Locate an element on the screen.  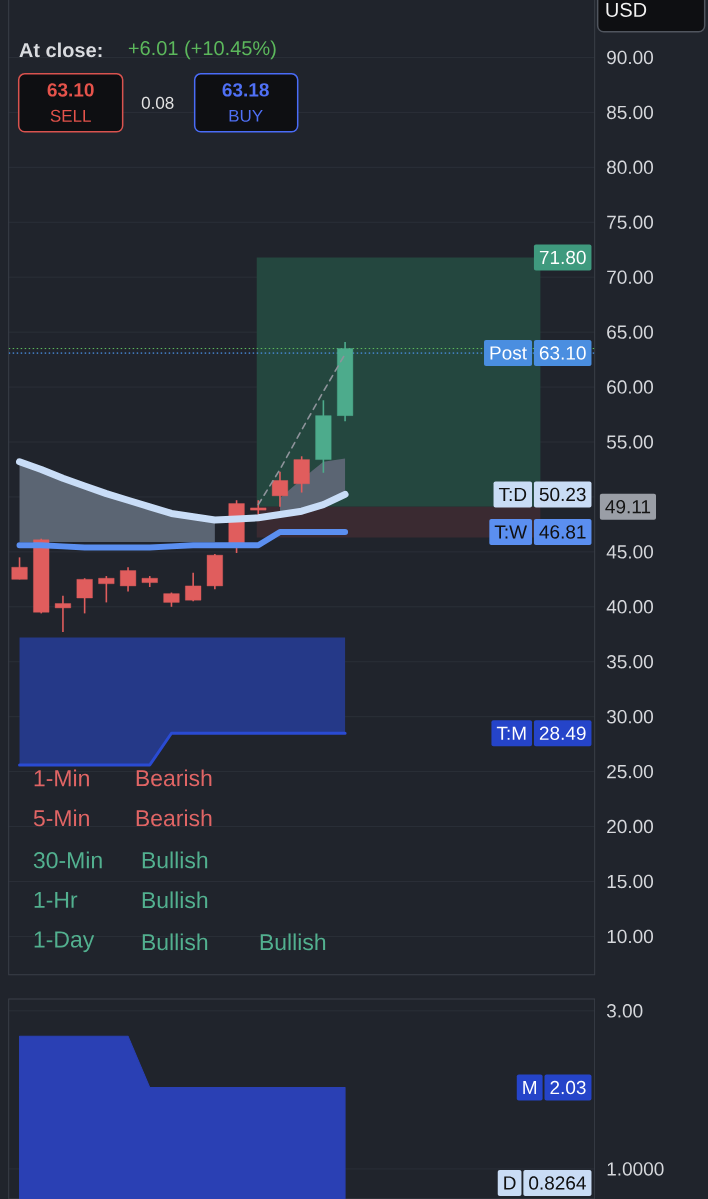
line-series is located at coordinates (301, 429).